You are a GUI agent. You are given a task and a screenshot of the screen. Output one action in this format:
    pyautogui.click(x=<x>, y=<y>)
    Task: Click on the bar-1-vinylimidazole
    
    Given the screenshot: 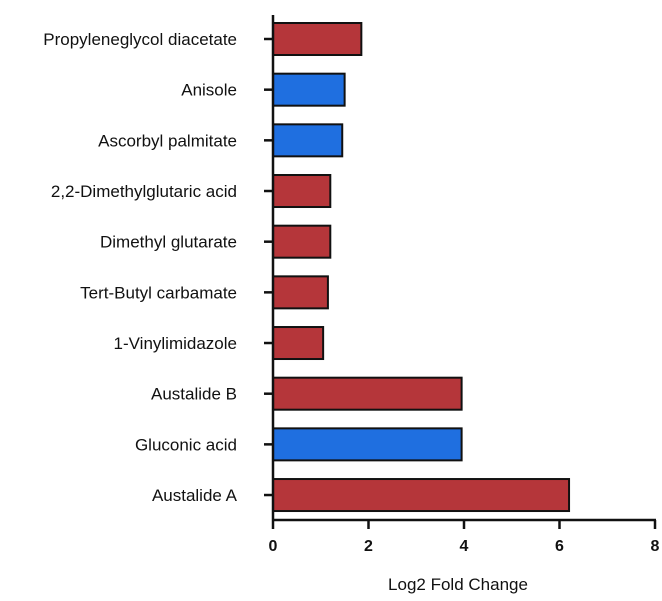 What is the action you would take?
    pyautogui.click(x=298, y=343)
    